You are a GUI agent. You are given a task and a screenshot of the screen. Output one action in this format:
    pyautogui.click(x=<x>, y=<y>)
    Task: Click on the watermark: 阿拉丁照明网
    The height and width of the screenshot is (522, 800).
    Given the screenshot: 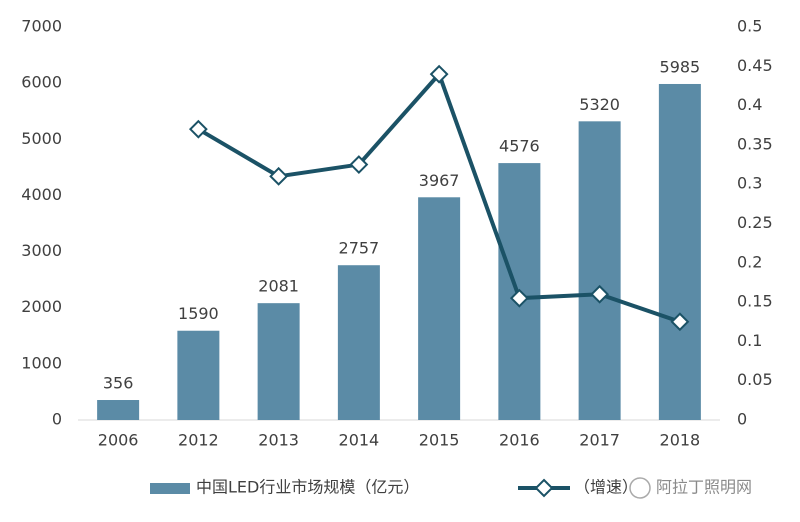 What is the action you would take?
    pyautogui.click(x=704, y=487)
    